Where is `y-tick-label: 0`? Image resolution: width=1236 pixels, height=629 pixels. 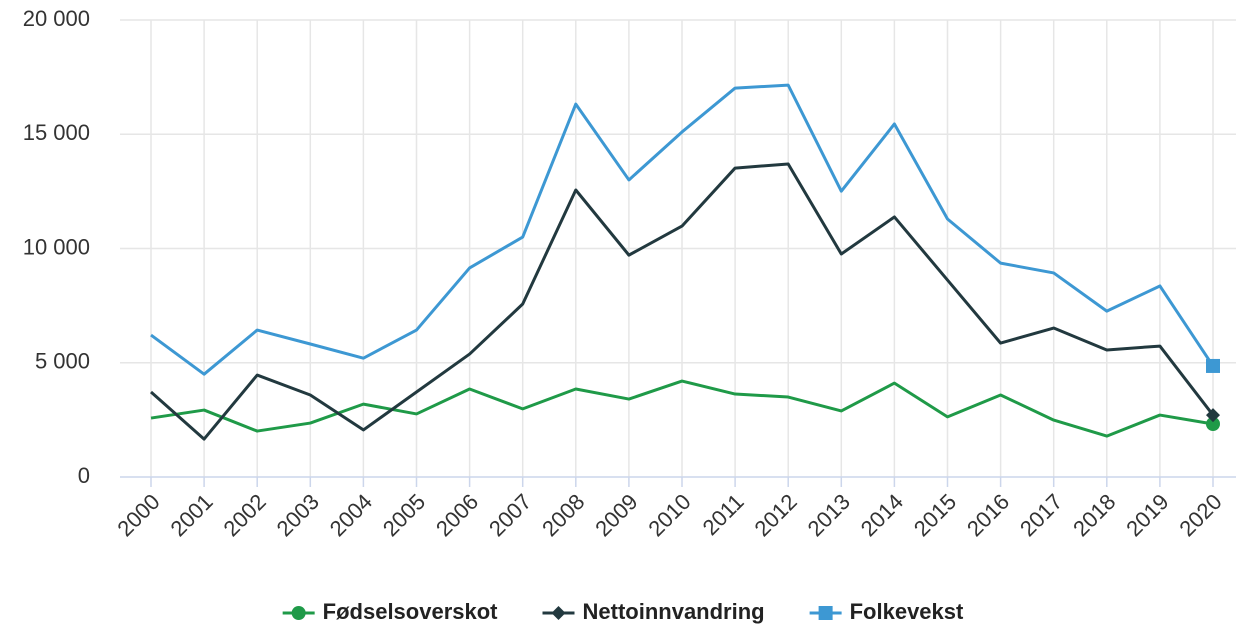 y-tick-label: 0 is located at coordinates (84, 475).